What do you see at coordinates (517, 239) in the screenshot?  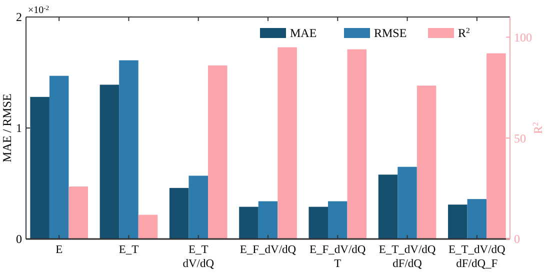 I see `y2-tick-label: 0` at bounding box center [517, 239].